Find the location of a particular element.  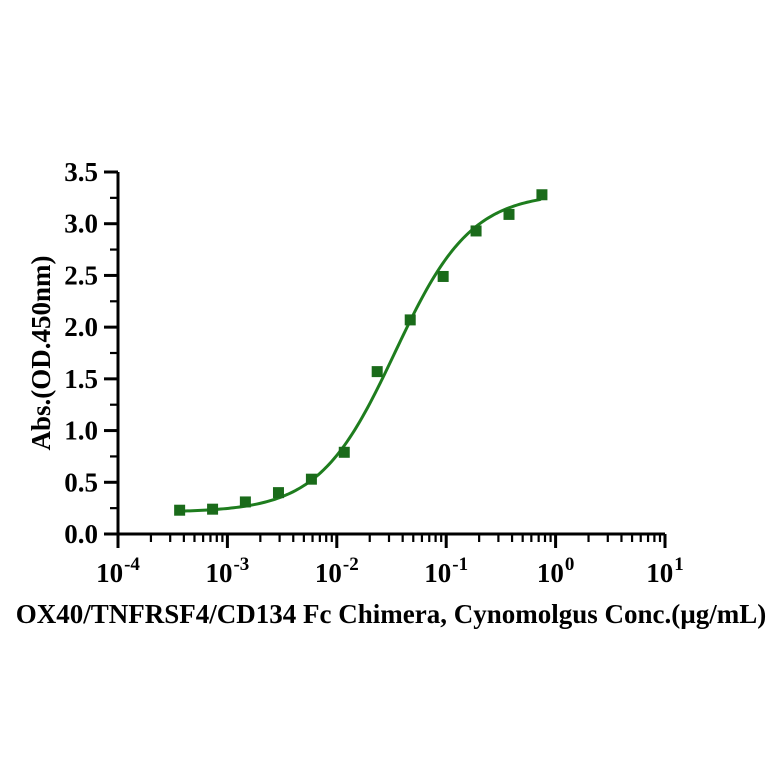

x-tick-label: 10¹ is located at coordinates (665, 571).